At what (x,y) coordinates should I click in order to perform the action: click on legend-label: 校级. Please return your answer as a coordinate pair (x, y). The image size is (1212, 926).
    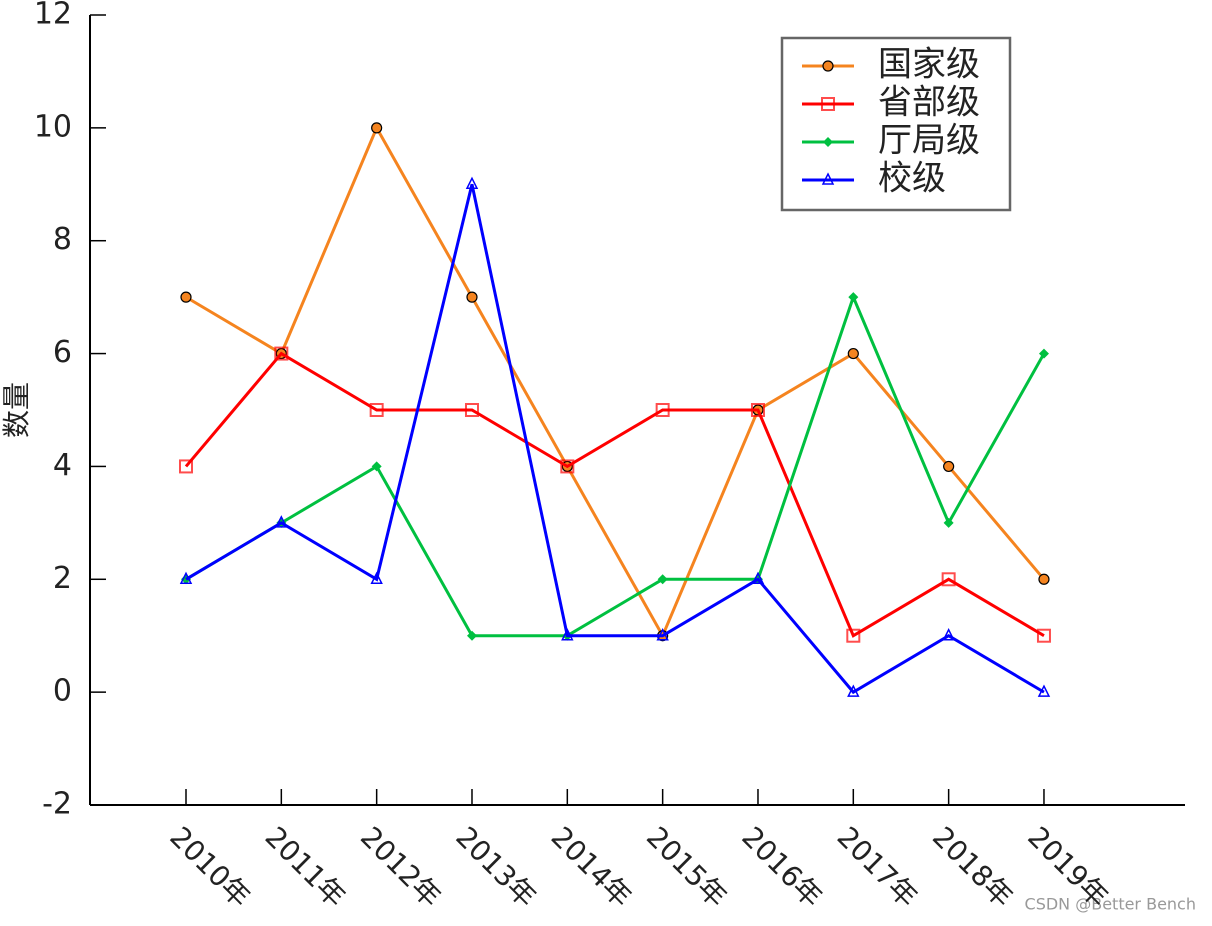
    Looking at the image, I should click on (912, 179).